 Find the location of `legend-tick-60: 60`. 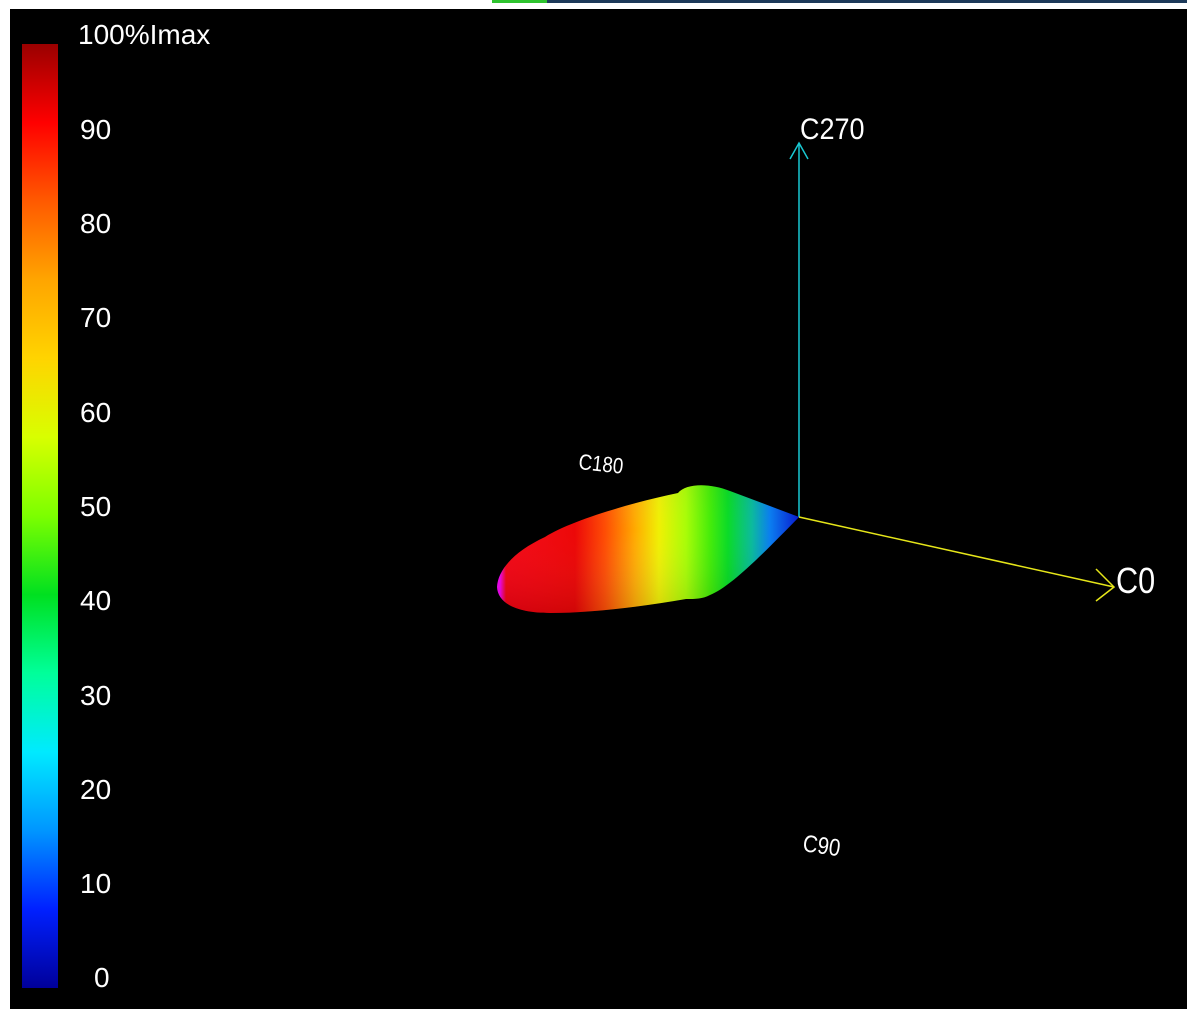

legend-tick-60: 60 is located at coordinates (96, 412).